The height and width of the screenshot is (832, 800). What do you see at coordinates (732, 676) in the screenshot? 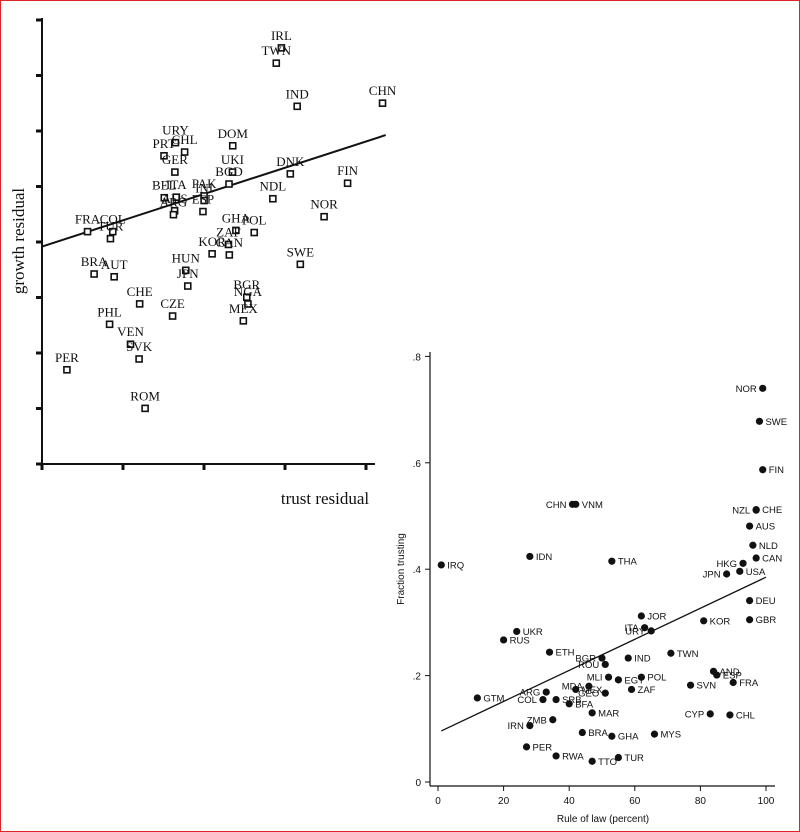
I see `chartB-point-label-esp: ESP` at bounding box center [732, 676].